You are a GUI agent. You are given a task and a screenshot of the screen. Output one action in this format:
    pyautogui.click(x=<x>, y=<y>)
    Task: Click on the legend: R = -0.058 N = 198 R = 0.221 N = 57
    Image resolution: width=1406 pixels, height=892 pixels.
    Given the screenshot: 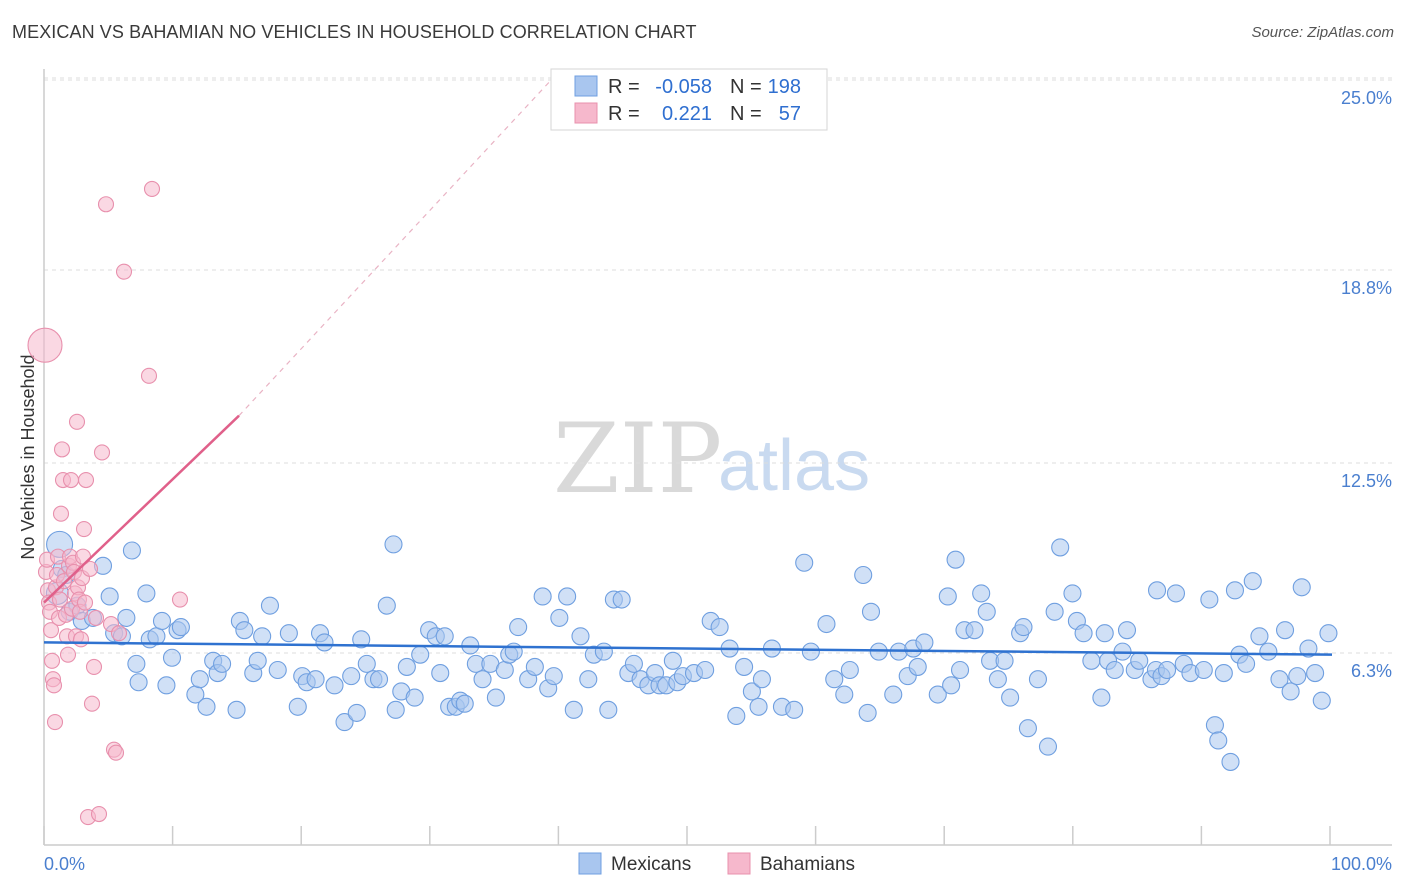 What is the action you would take?
    pyautogui.click(x=689, y=99)
    